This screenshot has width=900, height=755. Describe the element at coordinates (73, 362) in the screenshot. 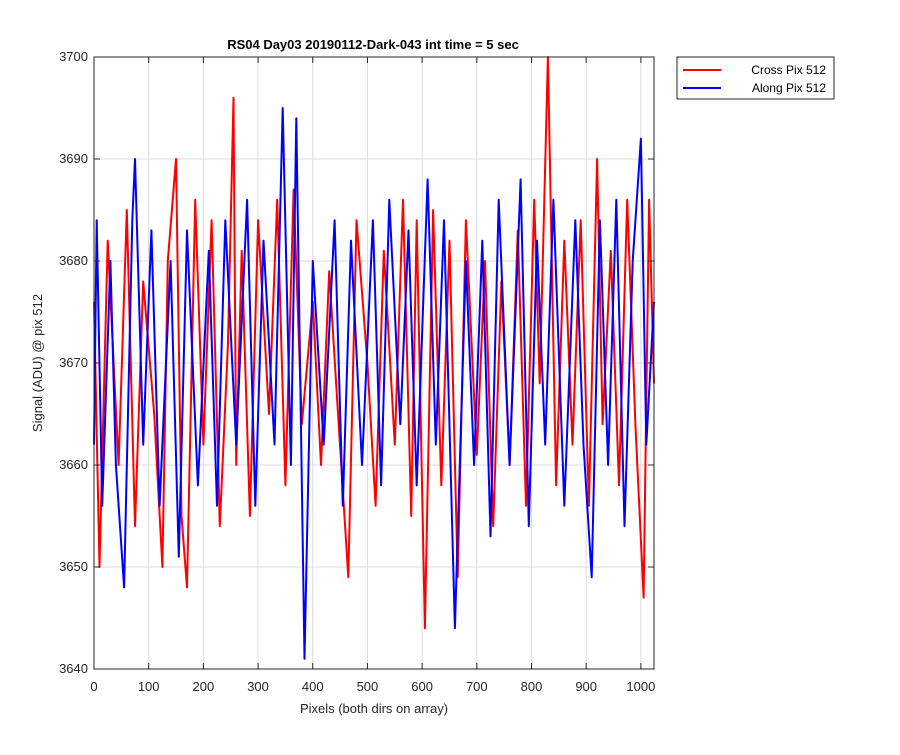

I see `y-tick-label: 3670` at that location.